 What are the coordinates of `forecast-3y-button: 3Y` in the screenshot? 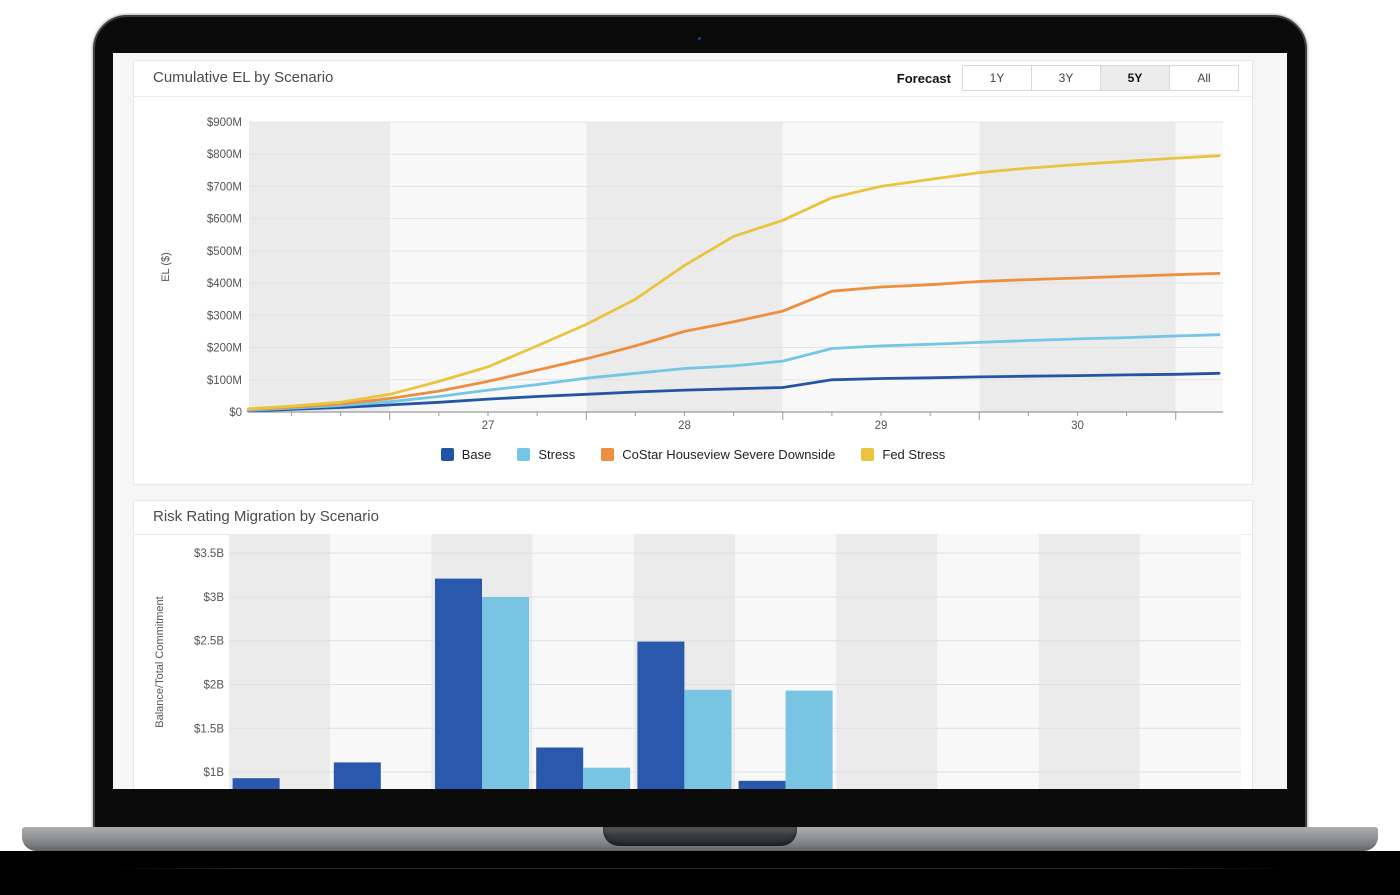 It's located at (1066, 78).